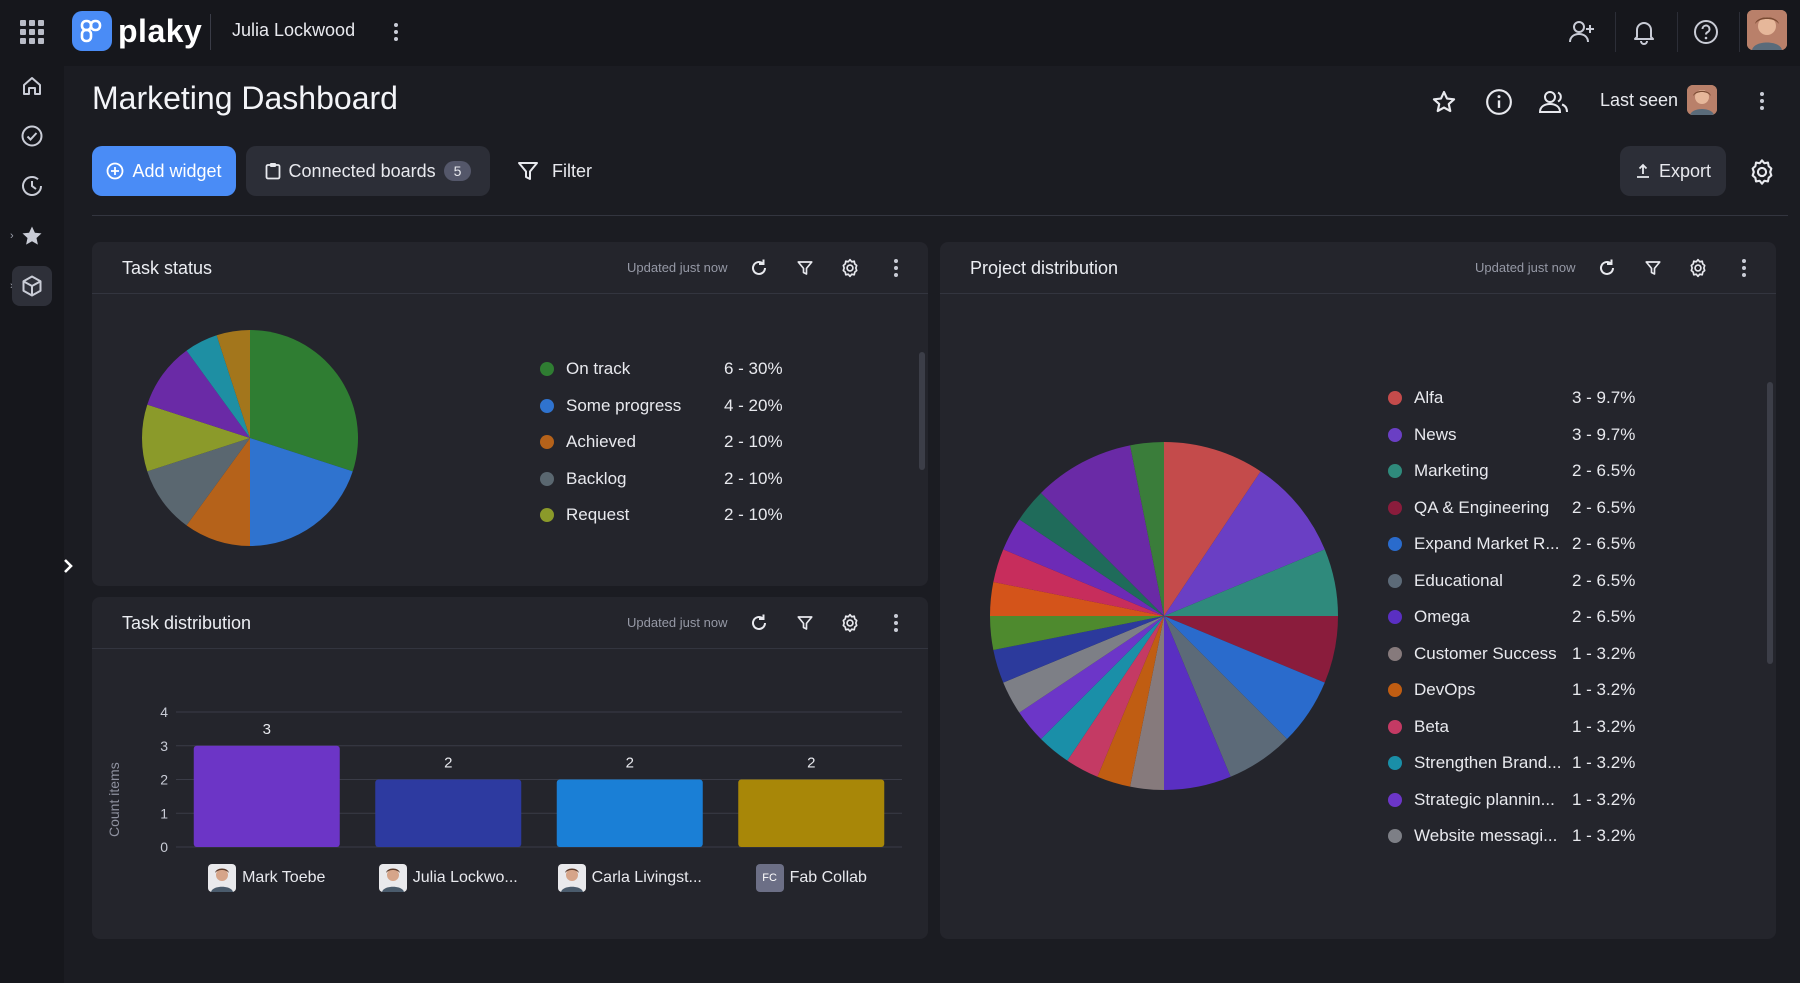 This screenshot has width=1800, height=983. Describe the element at coordinates (1644, 32) in the screenshot. I see `bell-icon` at that location.